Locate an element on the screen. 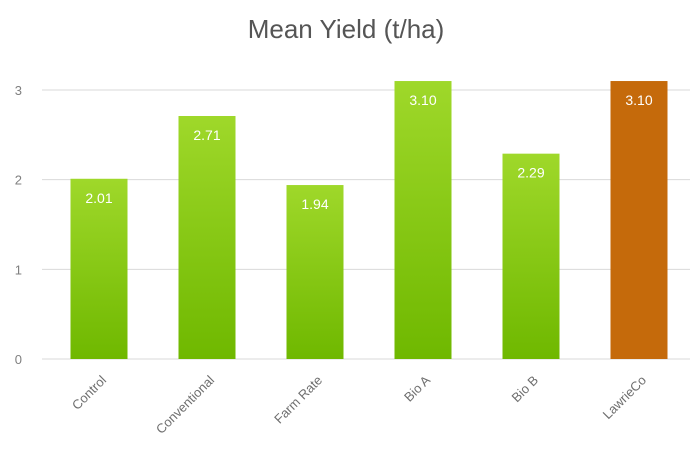 The height and width of the screenshot is (464, 692). y-tick-label: 2 is located at coordinates (18, 180).